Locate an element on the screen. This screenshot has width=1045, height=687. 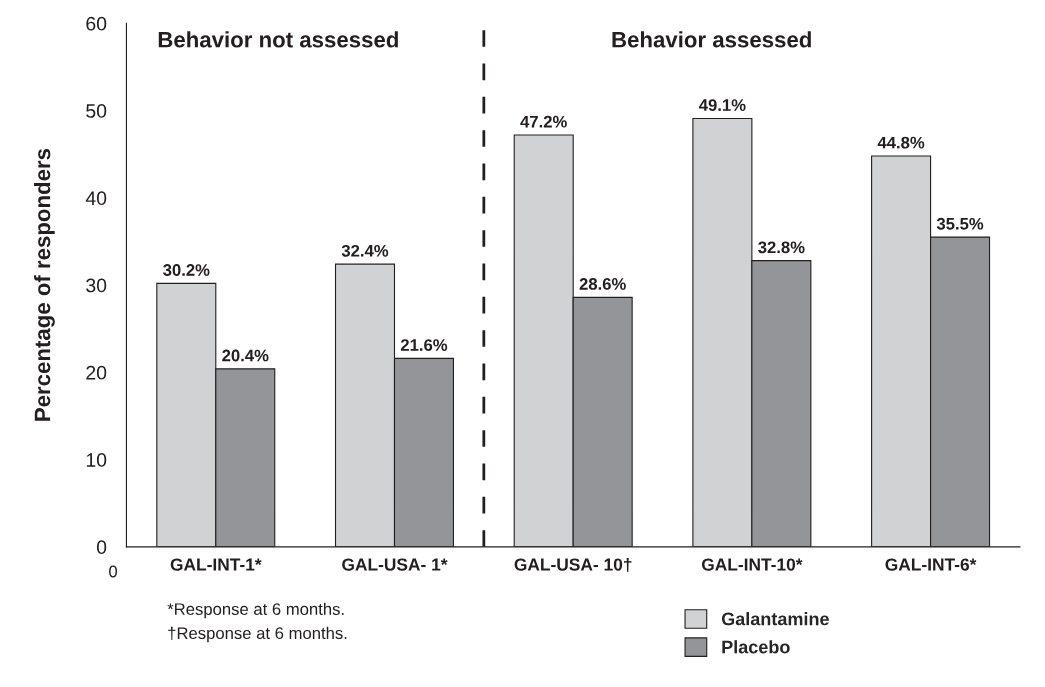
data-label: 30.2% is located at coordinates (186, 270).